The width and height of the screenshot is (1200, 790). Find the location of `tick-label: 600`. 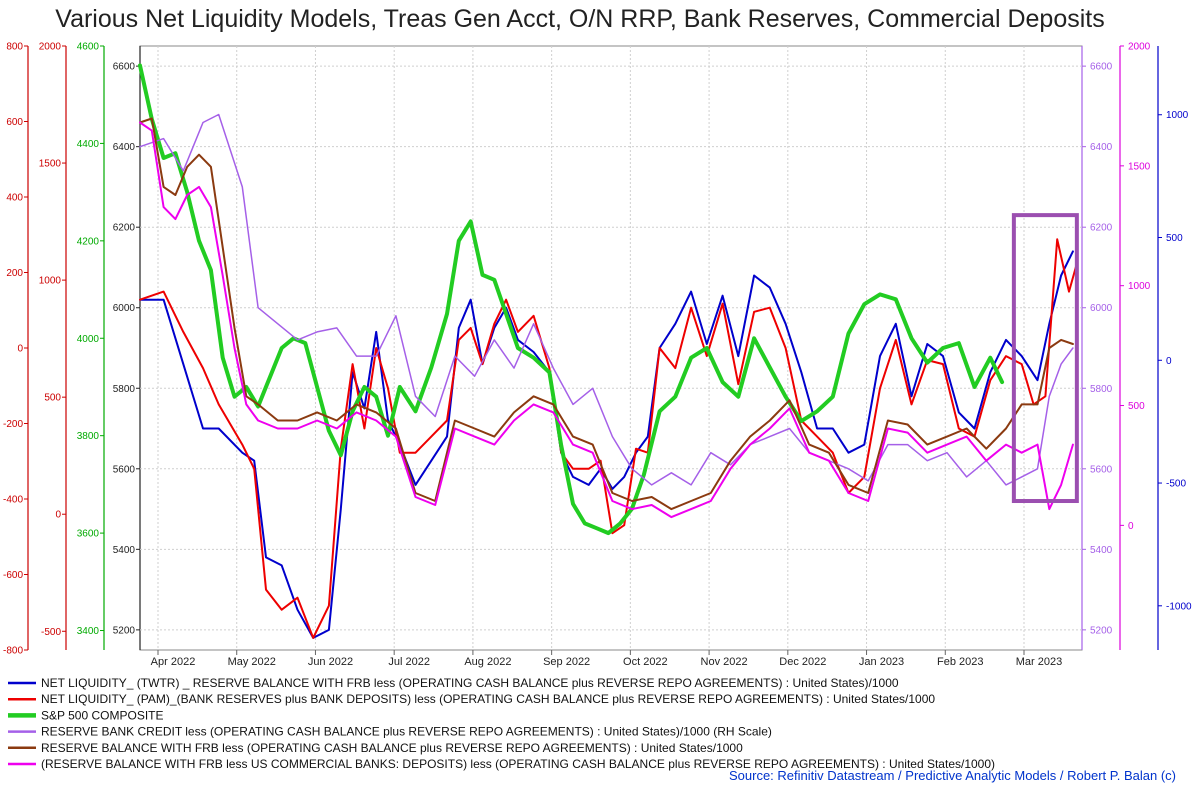

tick-label: 600 is located at coordinates (14, 122).